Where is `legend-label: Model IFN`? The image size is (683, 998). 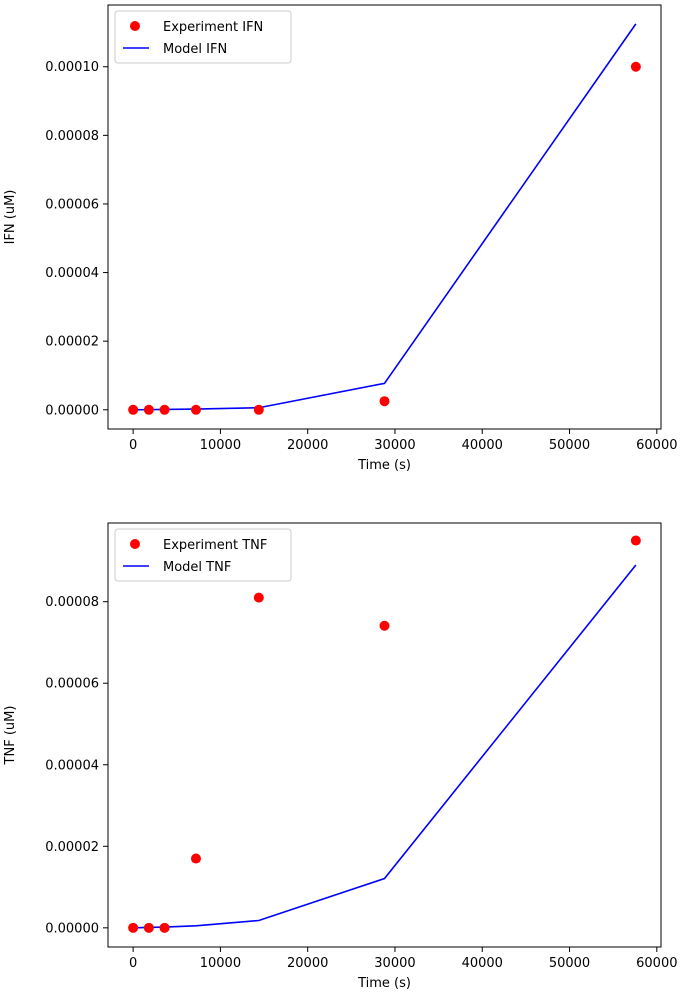
legend-label: Model IFN is located at coordinates (195, 49).